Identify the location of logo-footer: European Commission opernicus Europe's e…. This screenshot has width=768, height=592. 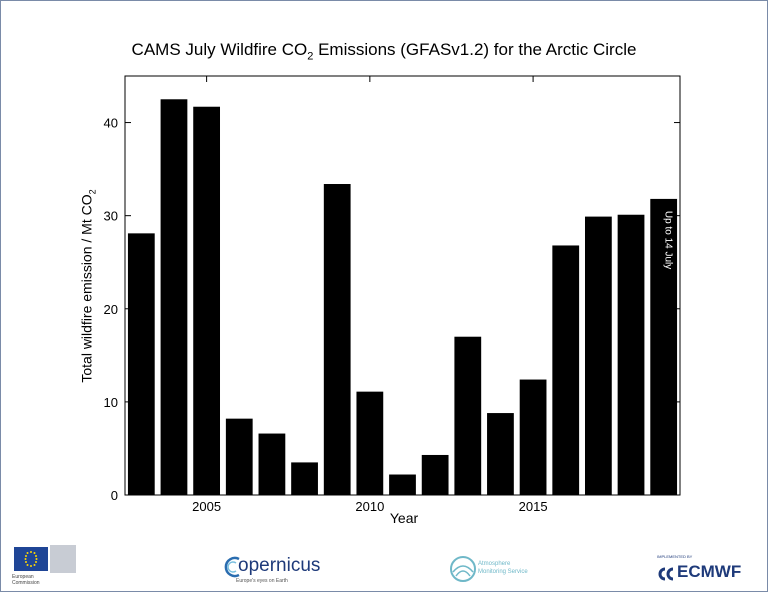
(384, 566).